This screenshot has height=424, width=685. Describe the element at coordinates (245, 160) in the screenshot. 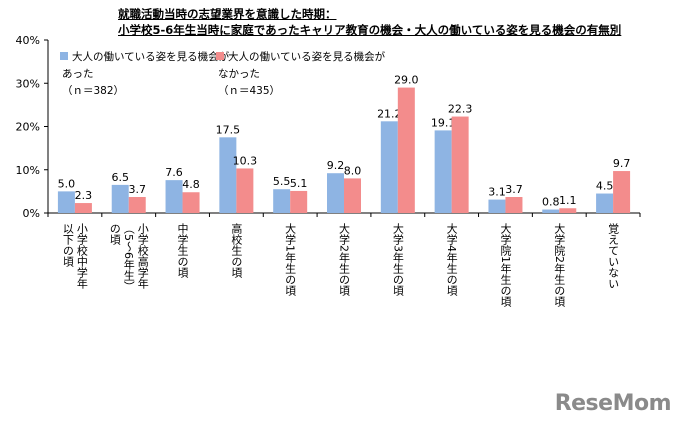

I see `data-label-series-2: 10.3` at that location.